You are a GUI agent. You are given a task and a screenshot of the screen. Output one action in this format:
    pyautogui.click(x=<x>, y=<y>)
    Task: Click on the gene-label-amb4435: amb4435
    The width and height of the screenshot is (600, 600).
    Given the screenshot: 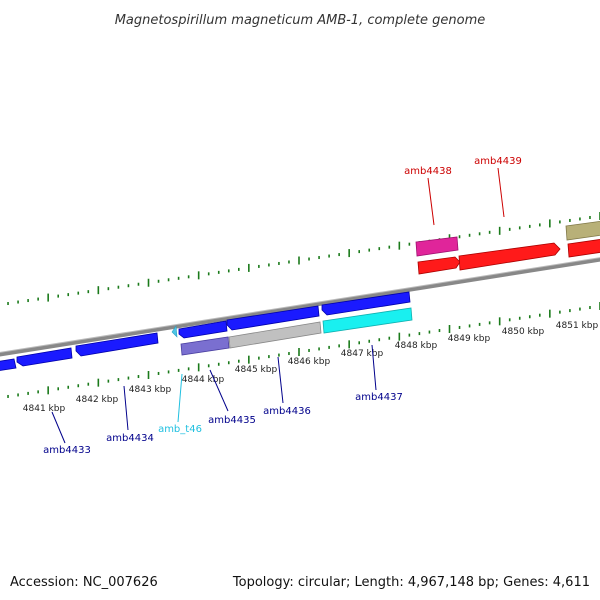 What is the action you would take?
    pyautogui.click(x=232, y=420)
    